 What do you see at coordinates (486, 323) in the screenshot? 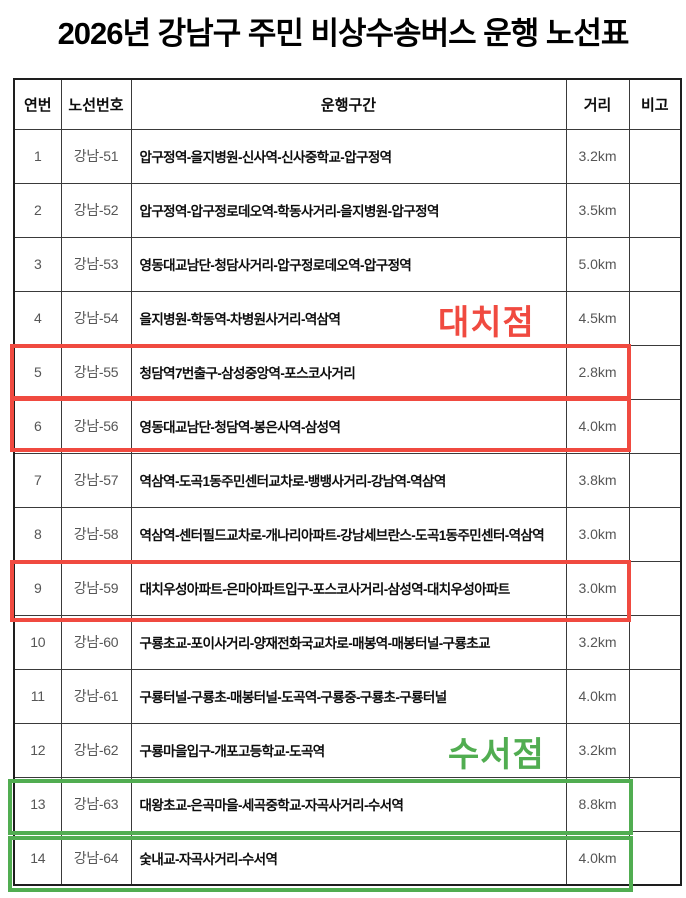
I see `daechi-branch-annotation: 대치점` at bounding box center [486, 323].